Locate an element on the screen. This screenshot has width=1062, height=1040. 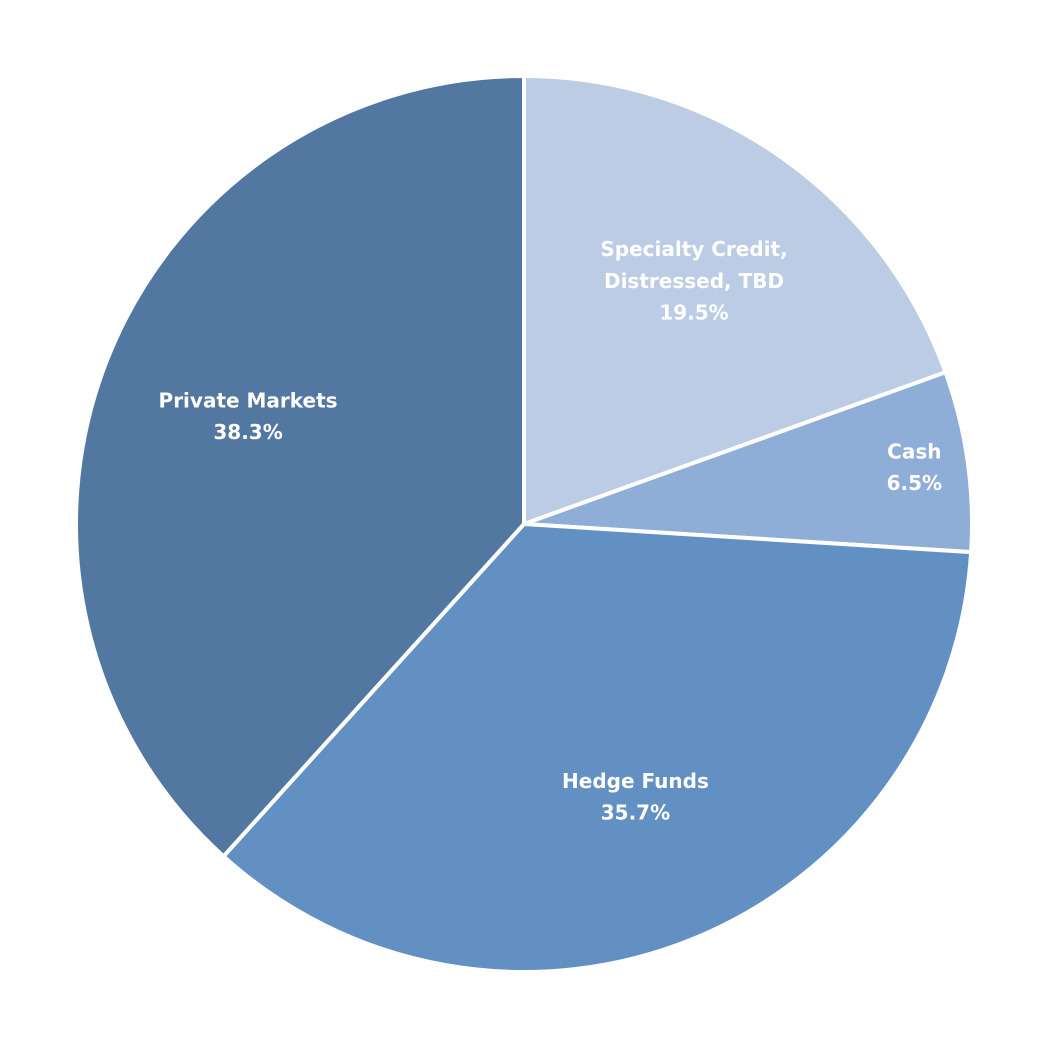
value-label: 6.5% is located at coordinates (914, 483).